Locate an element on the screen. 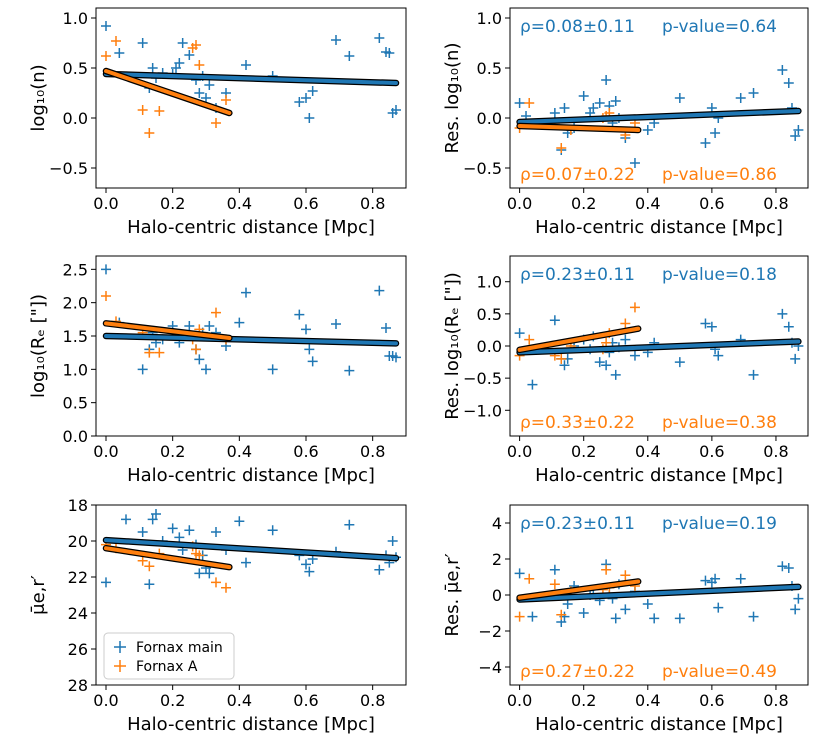 The image size is (830, 747). y-tick-label: 20 is located at coordinates (78, 541).